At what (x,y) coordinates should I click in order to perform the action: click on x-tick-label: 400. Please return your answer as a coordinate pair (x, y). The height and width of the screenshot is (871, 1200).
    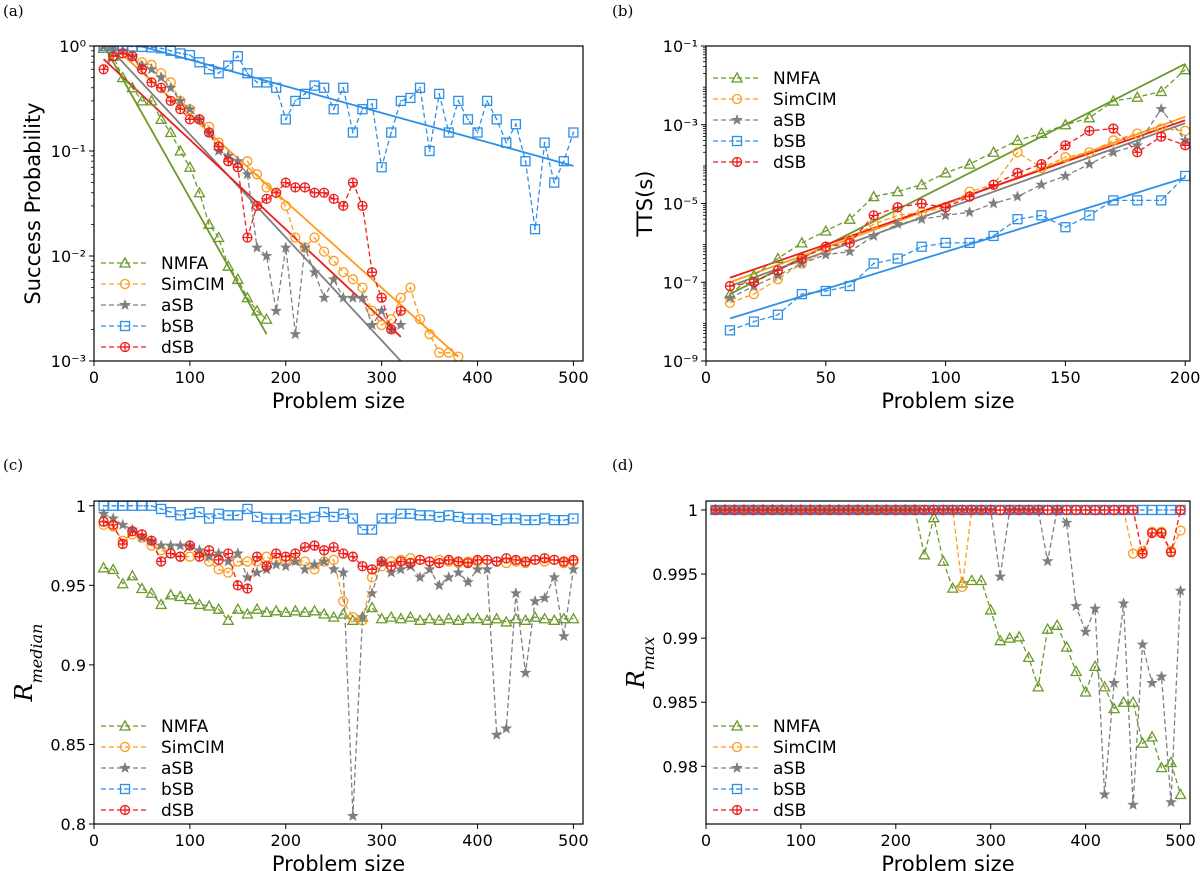
    Looking at the image, I should click on (1085, 840).